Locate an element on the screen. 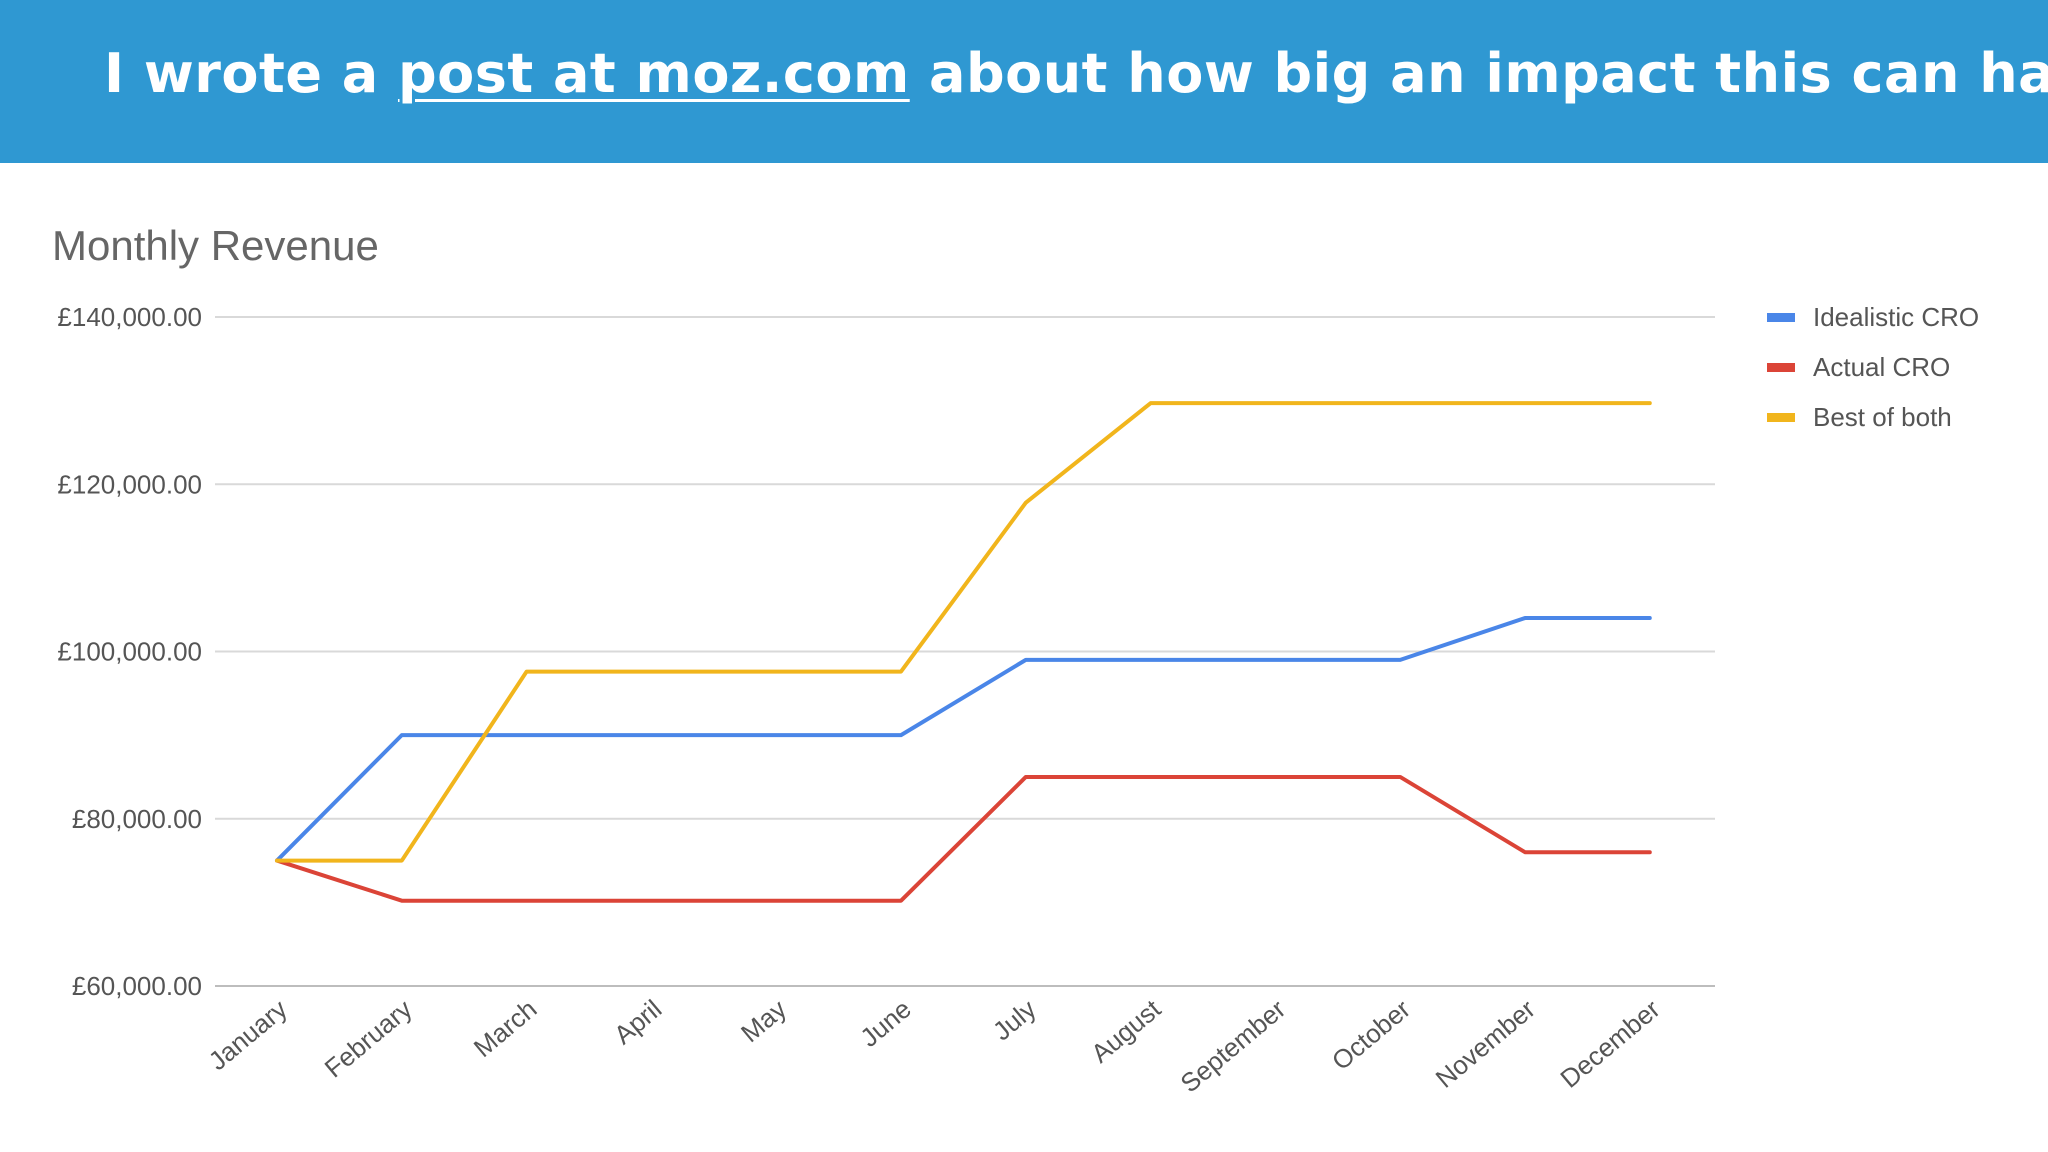 This screenshot has height=1152, width=2048. legend-label: Actual CRO is located at coordinates (1881, 367).